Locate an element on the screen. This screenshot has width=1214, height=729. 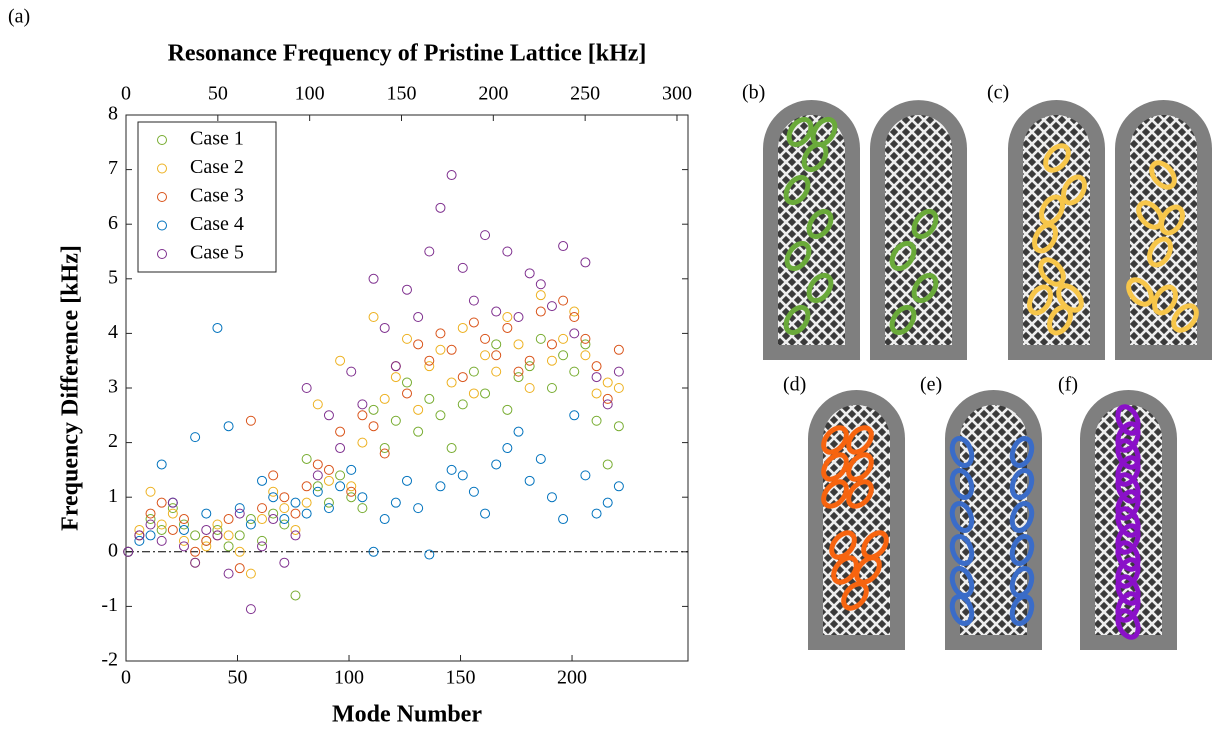
y-tick-label: 8 is located at coordinates (113, 114).